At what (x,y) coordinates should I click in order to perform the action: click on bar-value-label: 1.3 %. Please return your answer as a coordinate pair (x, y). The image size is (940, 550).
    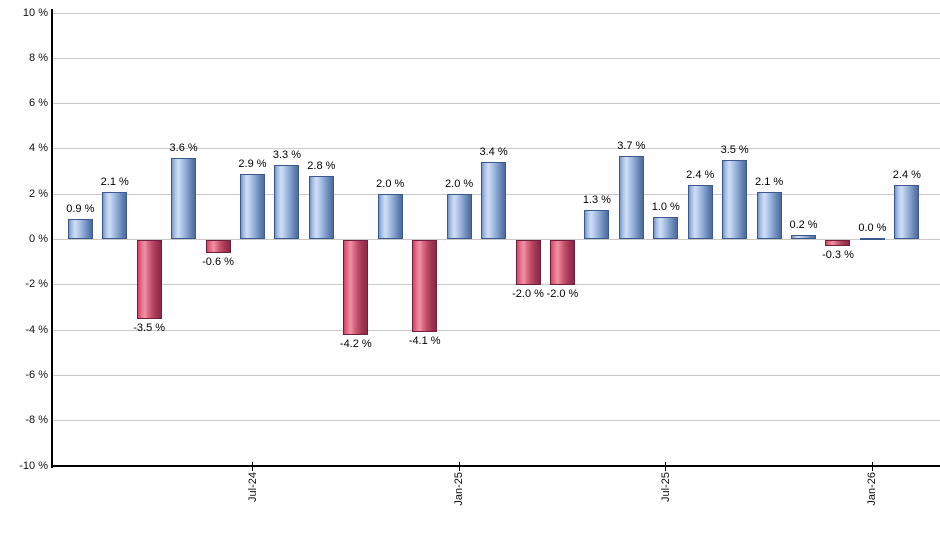
    Looking at the image, I should click on (596, 200).